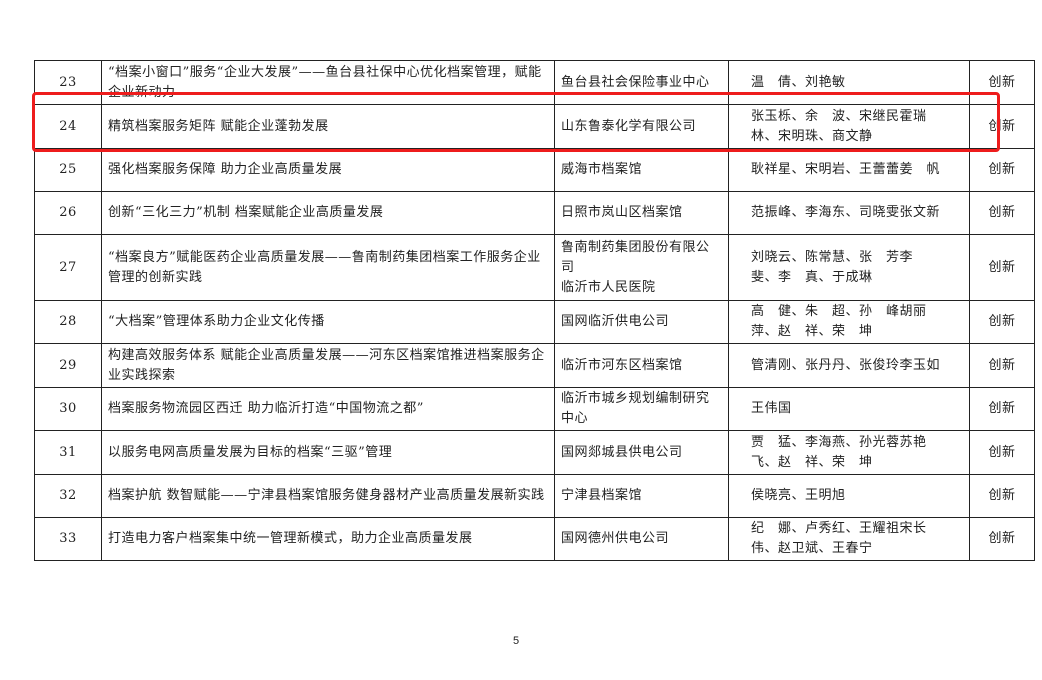 This screenshot has width=1042, height=680. I want to click on participants-cell: 高 健、朱 超、孙 峰胡丽萍、赵 祥、荣 坤, so click(849, 322).